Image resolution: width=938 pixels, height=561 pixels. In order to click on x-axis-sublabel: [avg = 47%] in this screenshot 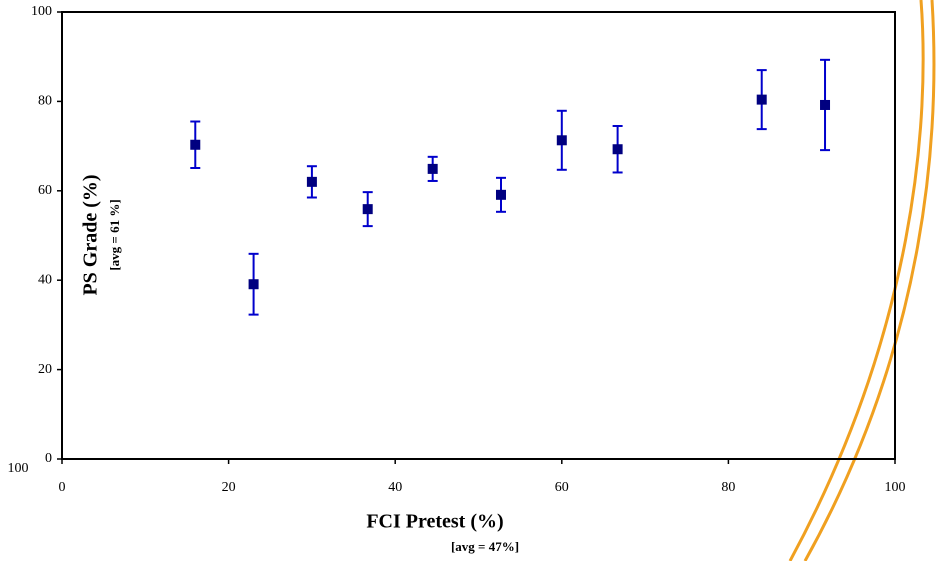, I will do `click(485, 546)`.